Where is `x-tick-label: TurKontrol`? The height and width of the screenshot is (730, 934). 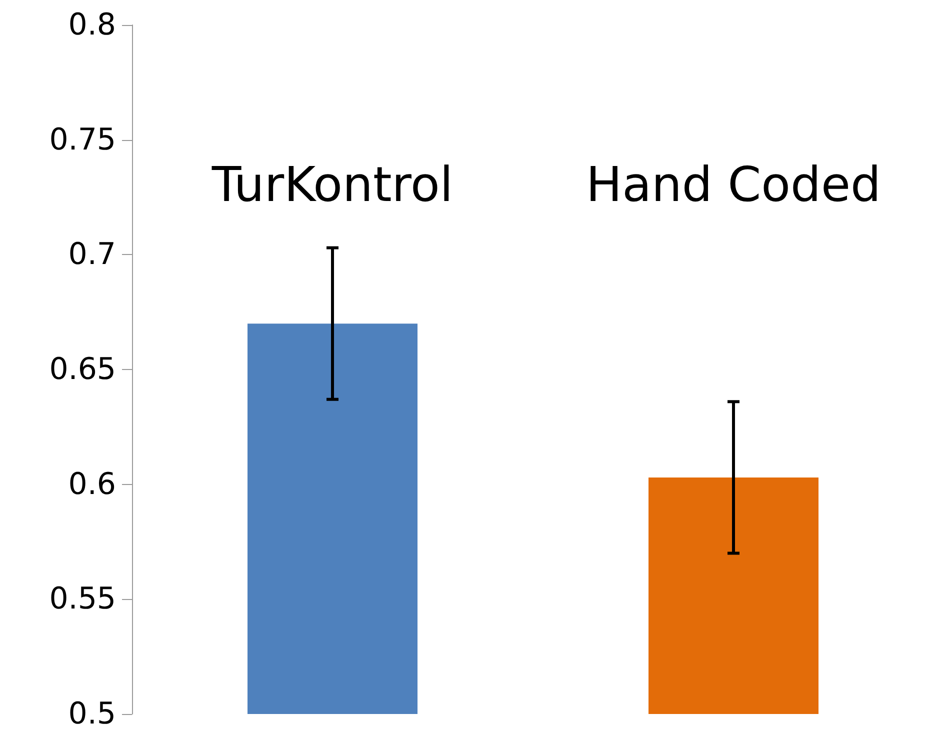 x-tick-label: TurKontrol is located at coordinates (332, 185).